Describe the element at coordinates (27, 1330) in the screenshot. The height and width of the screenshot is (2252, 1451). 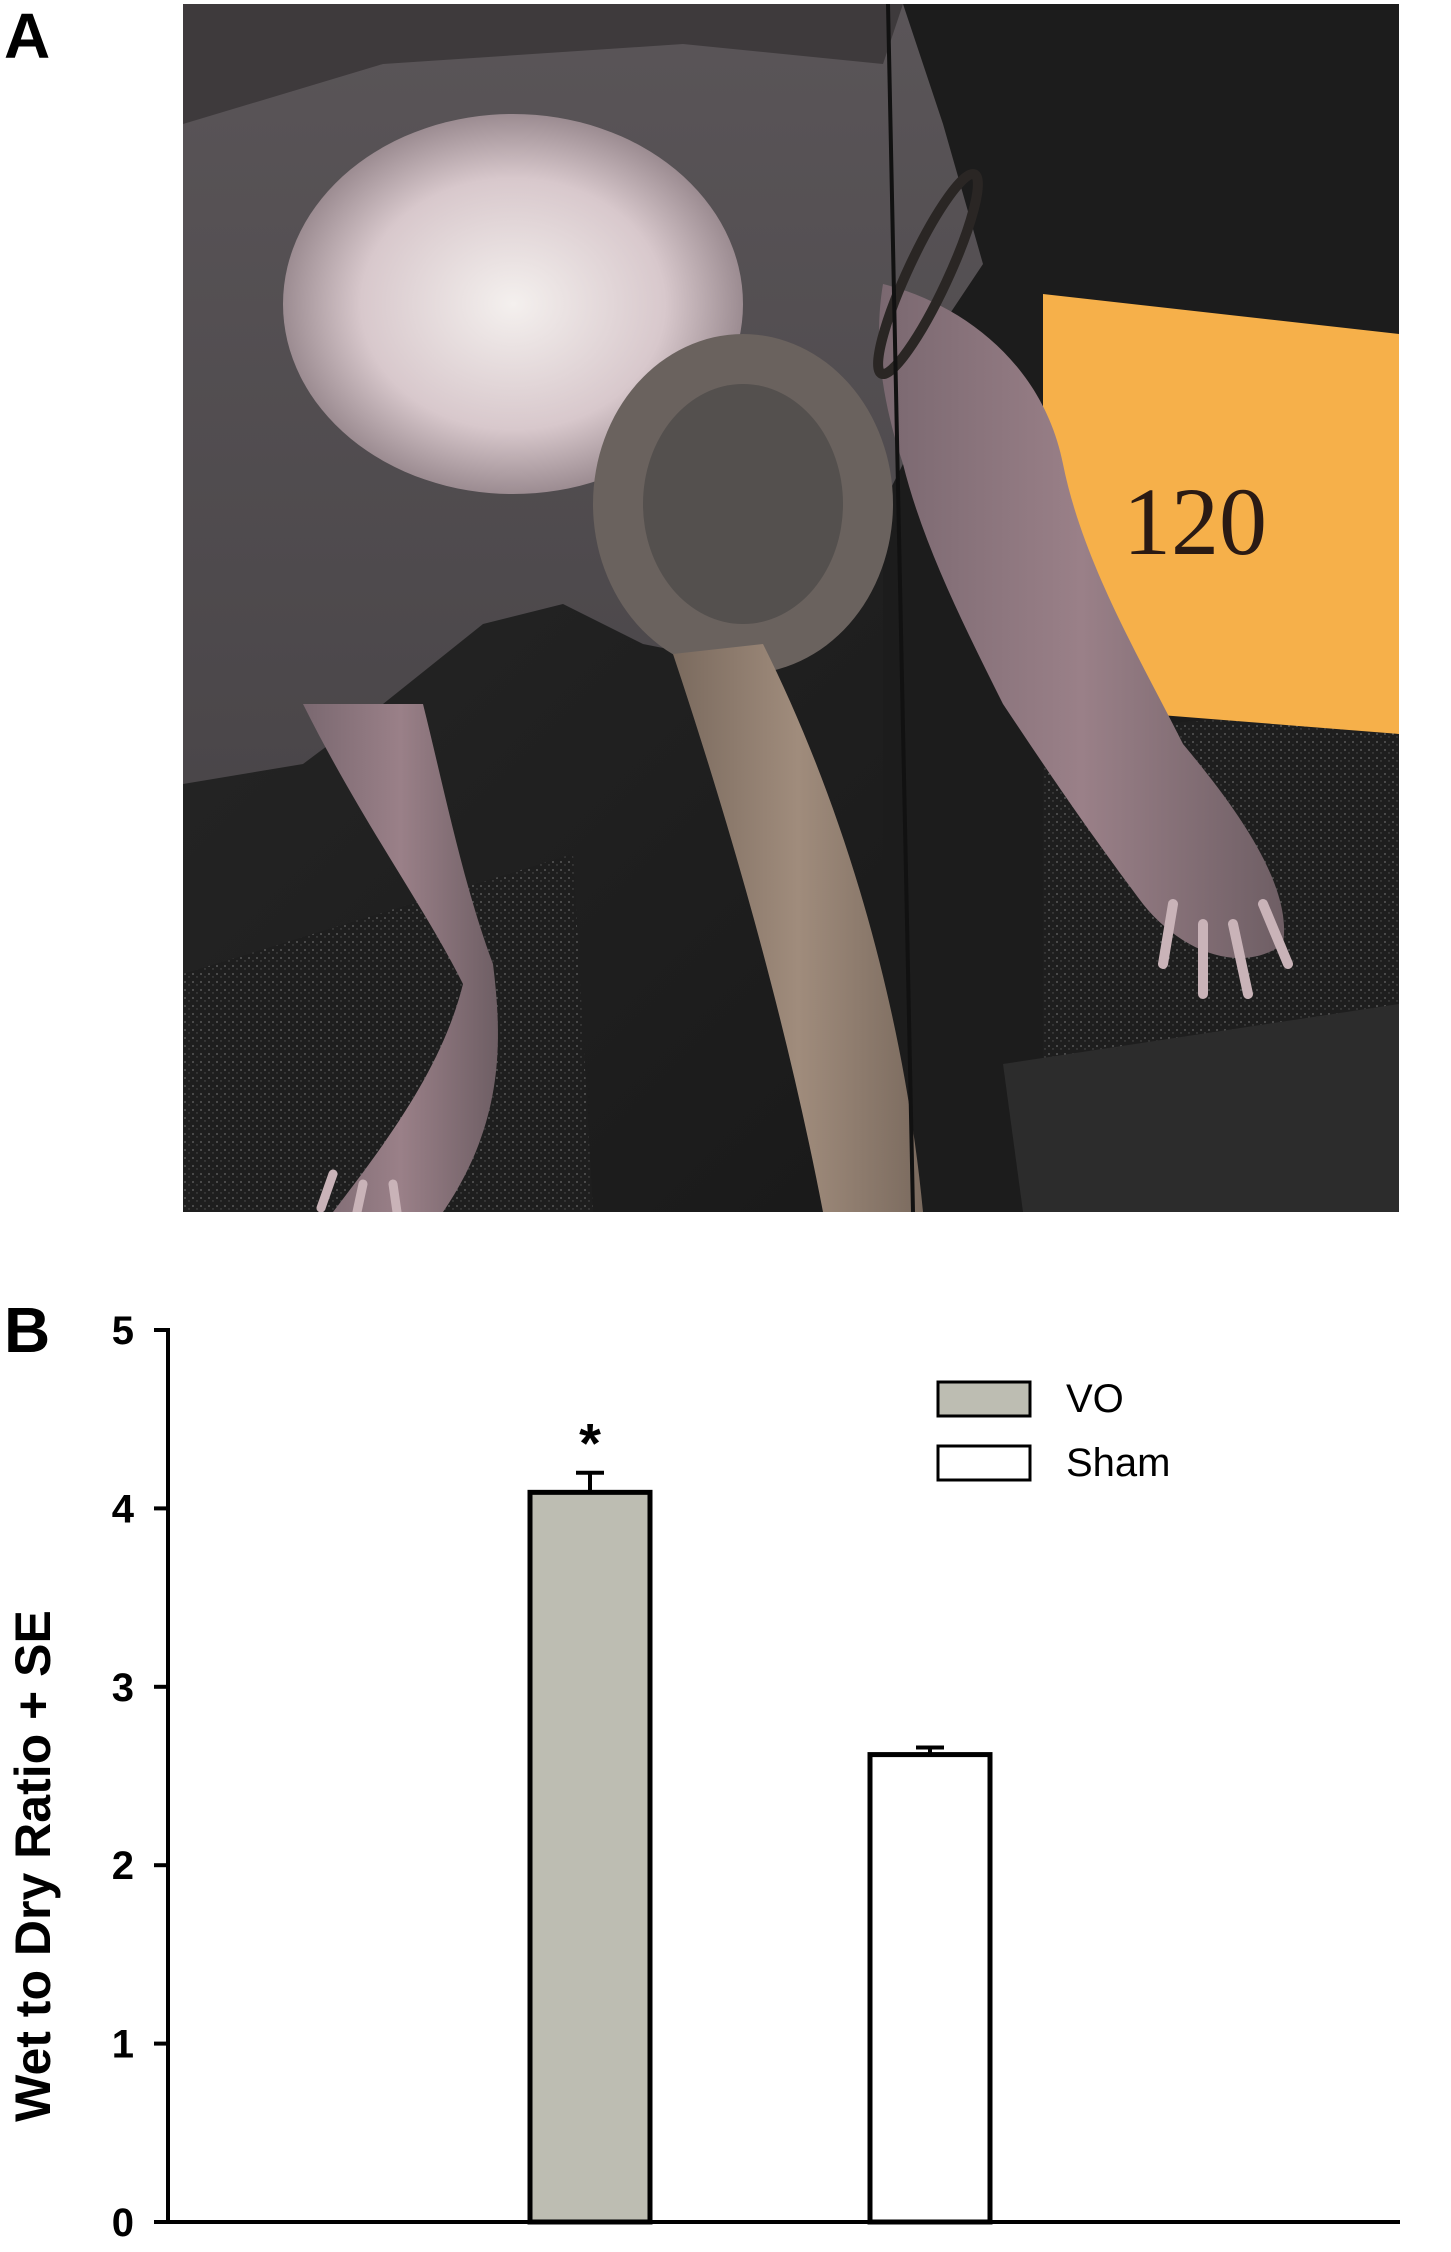
I see `panel-label-b: B` at that location.